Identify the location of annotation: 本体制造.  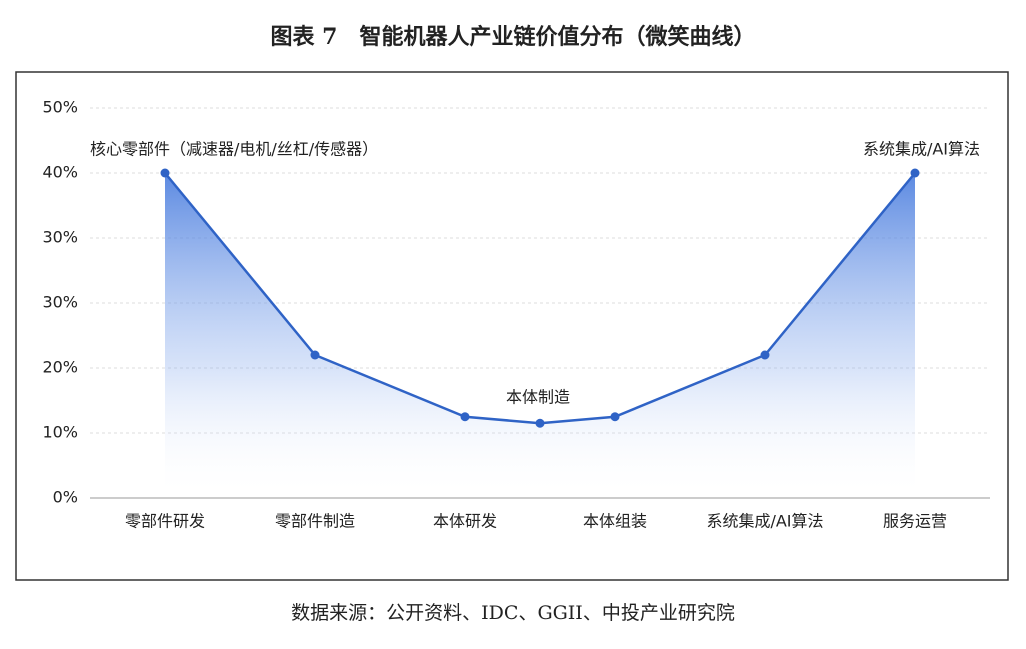
(538, 397).